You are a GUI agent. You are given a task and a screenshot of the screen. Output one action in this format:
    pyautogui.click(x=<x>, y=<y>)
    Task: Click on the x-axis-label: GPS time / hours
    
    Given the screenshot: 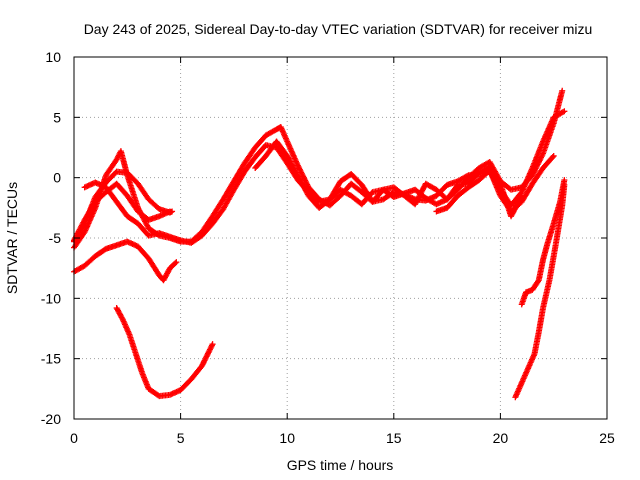 What is the action you would take?
    pyautogui.click(x=340, y=465)
    